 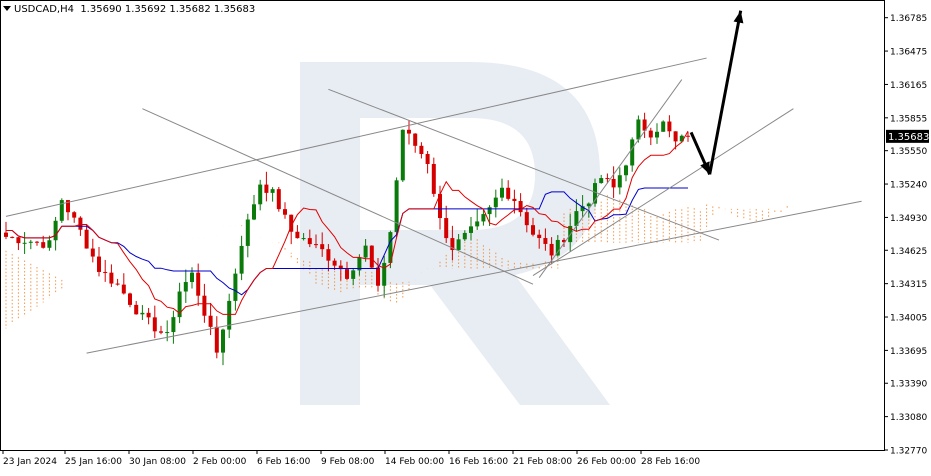 I want to click on y-tick-label: 1.35240, so click(x=908, y=186).